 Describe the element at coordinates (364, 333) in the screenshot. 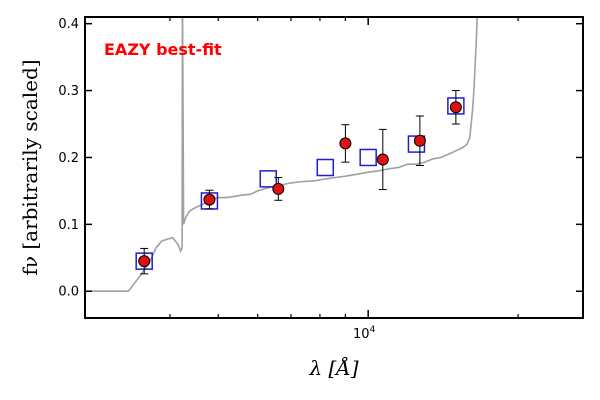

I see `x-tick-label: 104` at that location.